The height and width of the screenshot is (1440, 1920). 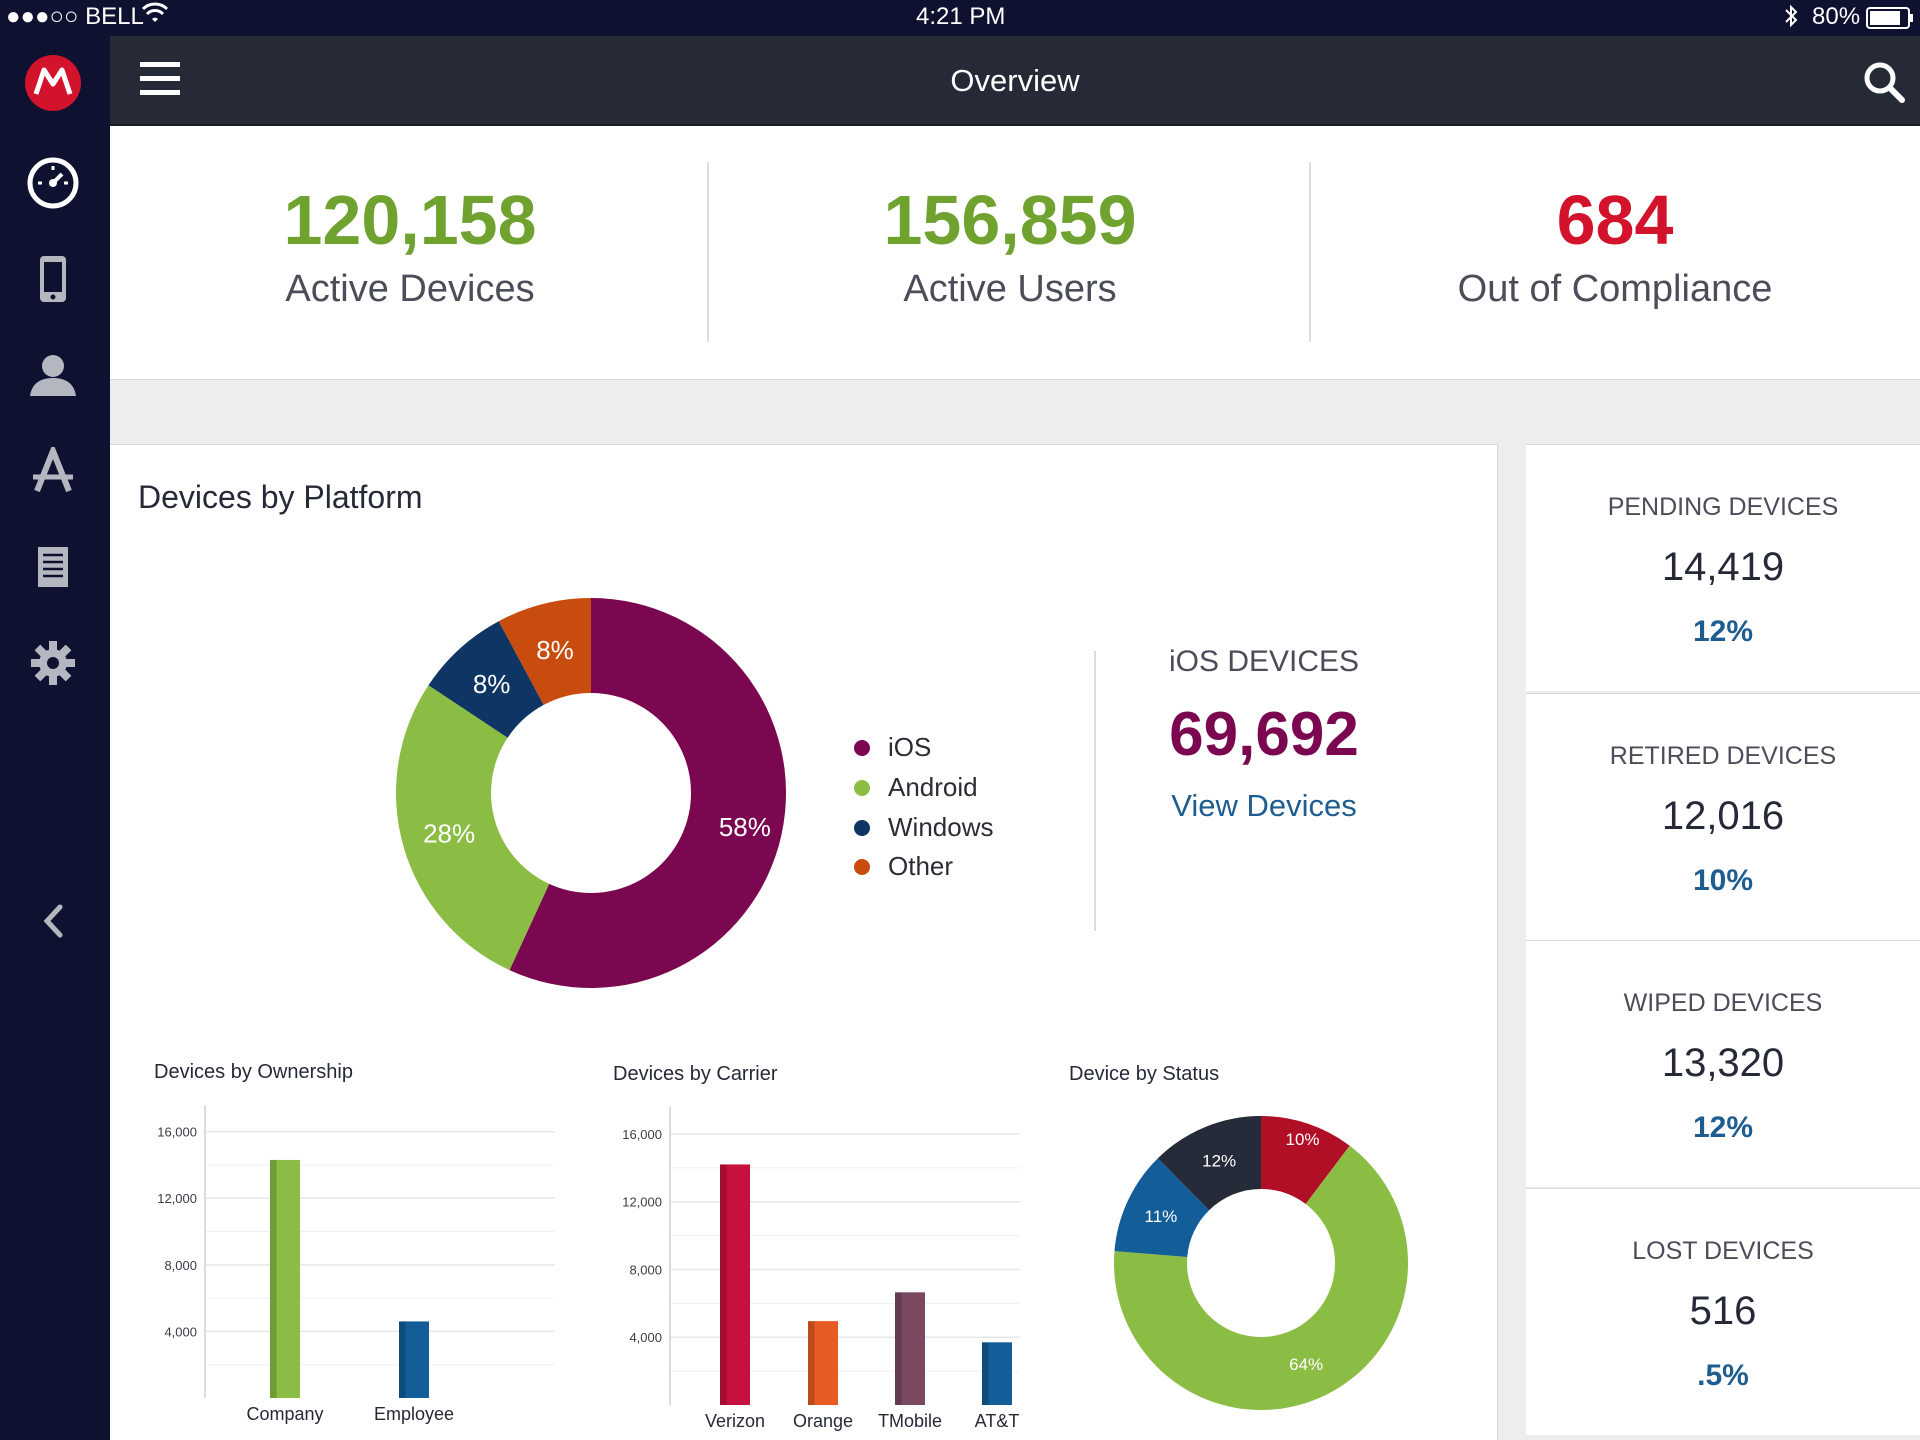 What do you see at coordinates (921, 866) in the screenshot?
I see `legend-label: Other` at bounding box center [921, 866].